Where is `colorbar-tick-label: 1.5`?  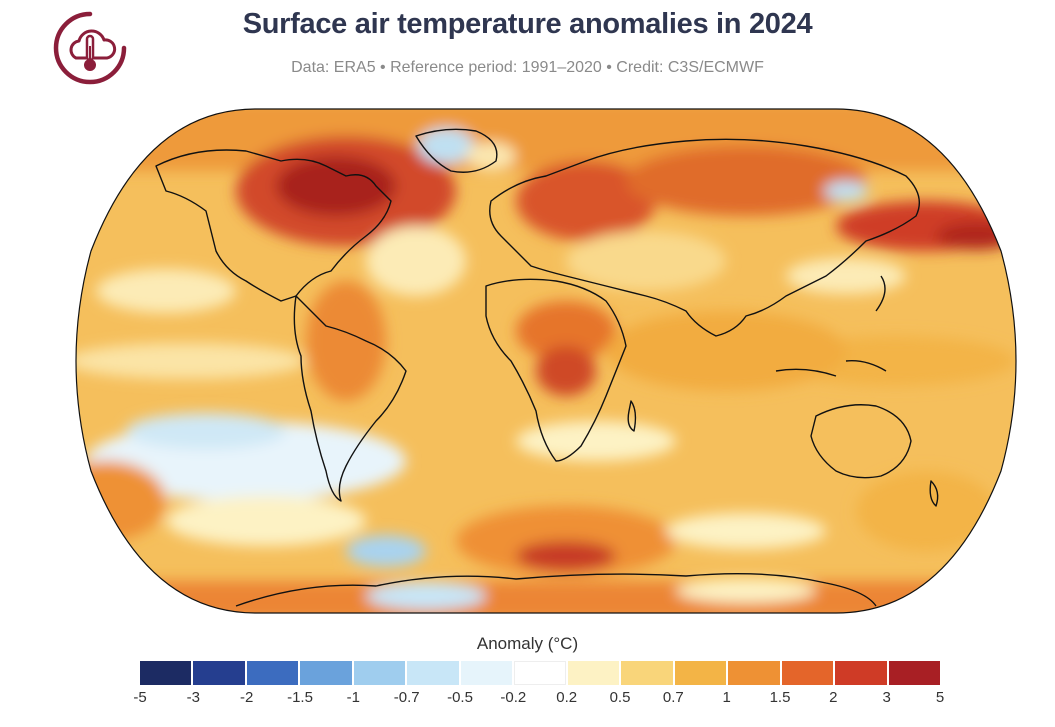 colorbar-tick-label: 1.5 is located at coordinates (780, 697).